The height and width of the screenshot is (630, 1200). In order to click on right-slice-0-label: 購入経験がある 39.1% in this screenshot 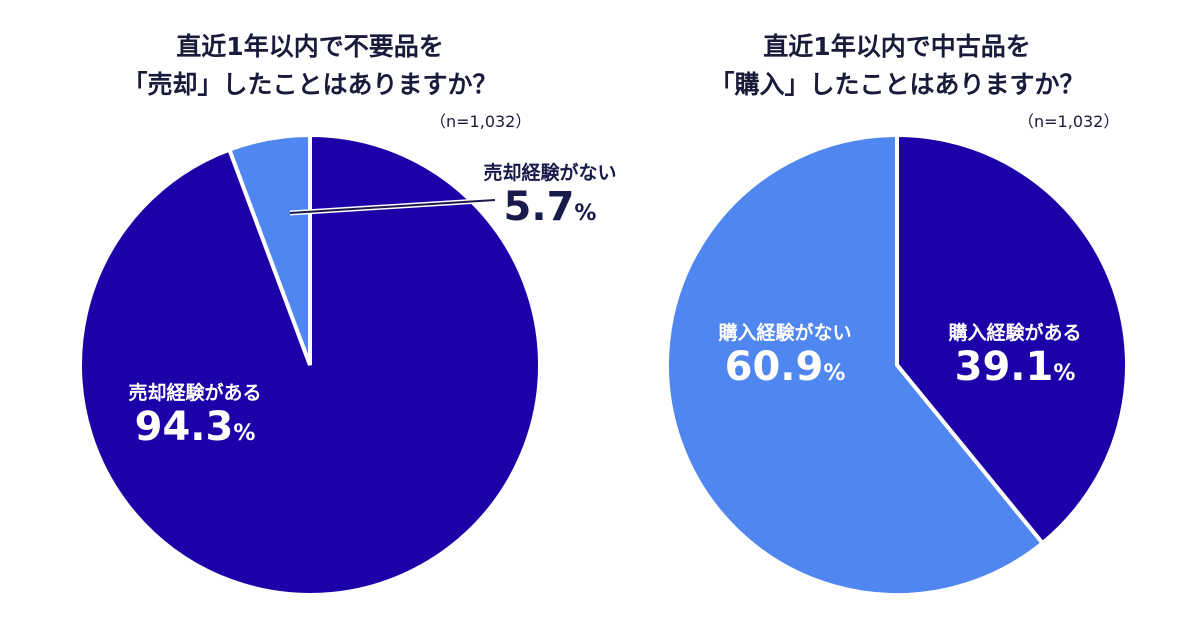, I will do `click(1015, 356)`.